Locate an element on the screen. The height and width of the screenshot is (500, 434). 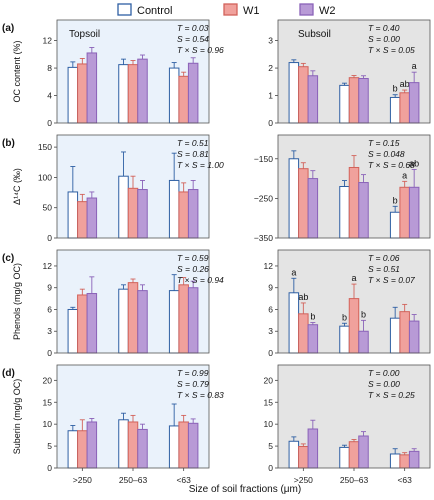
y-tick-label: −150 is located at coordinates (263, 159).